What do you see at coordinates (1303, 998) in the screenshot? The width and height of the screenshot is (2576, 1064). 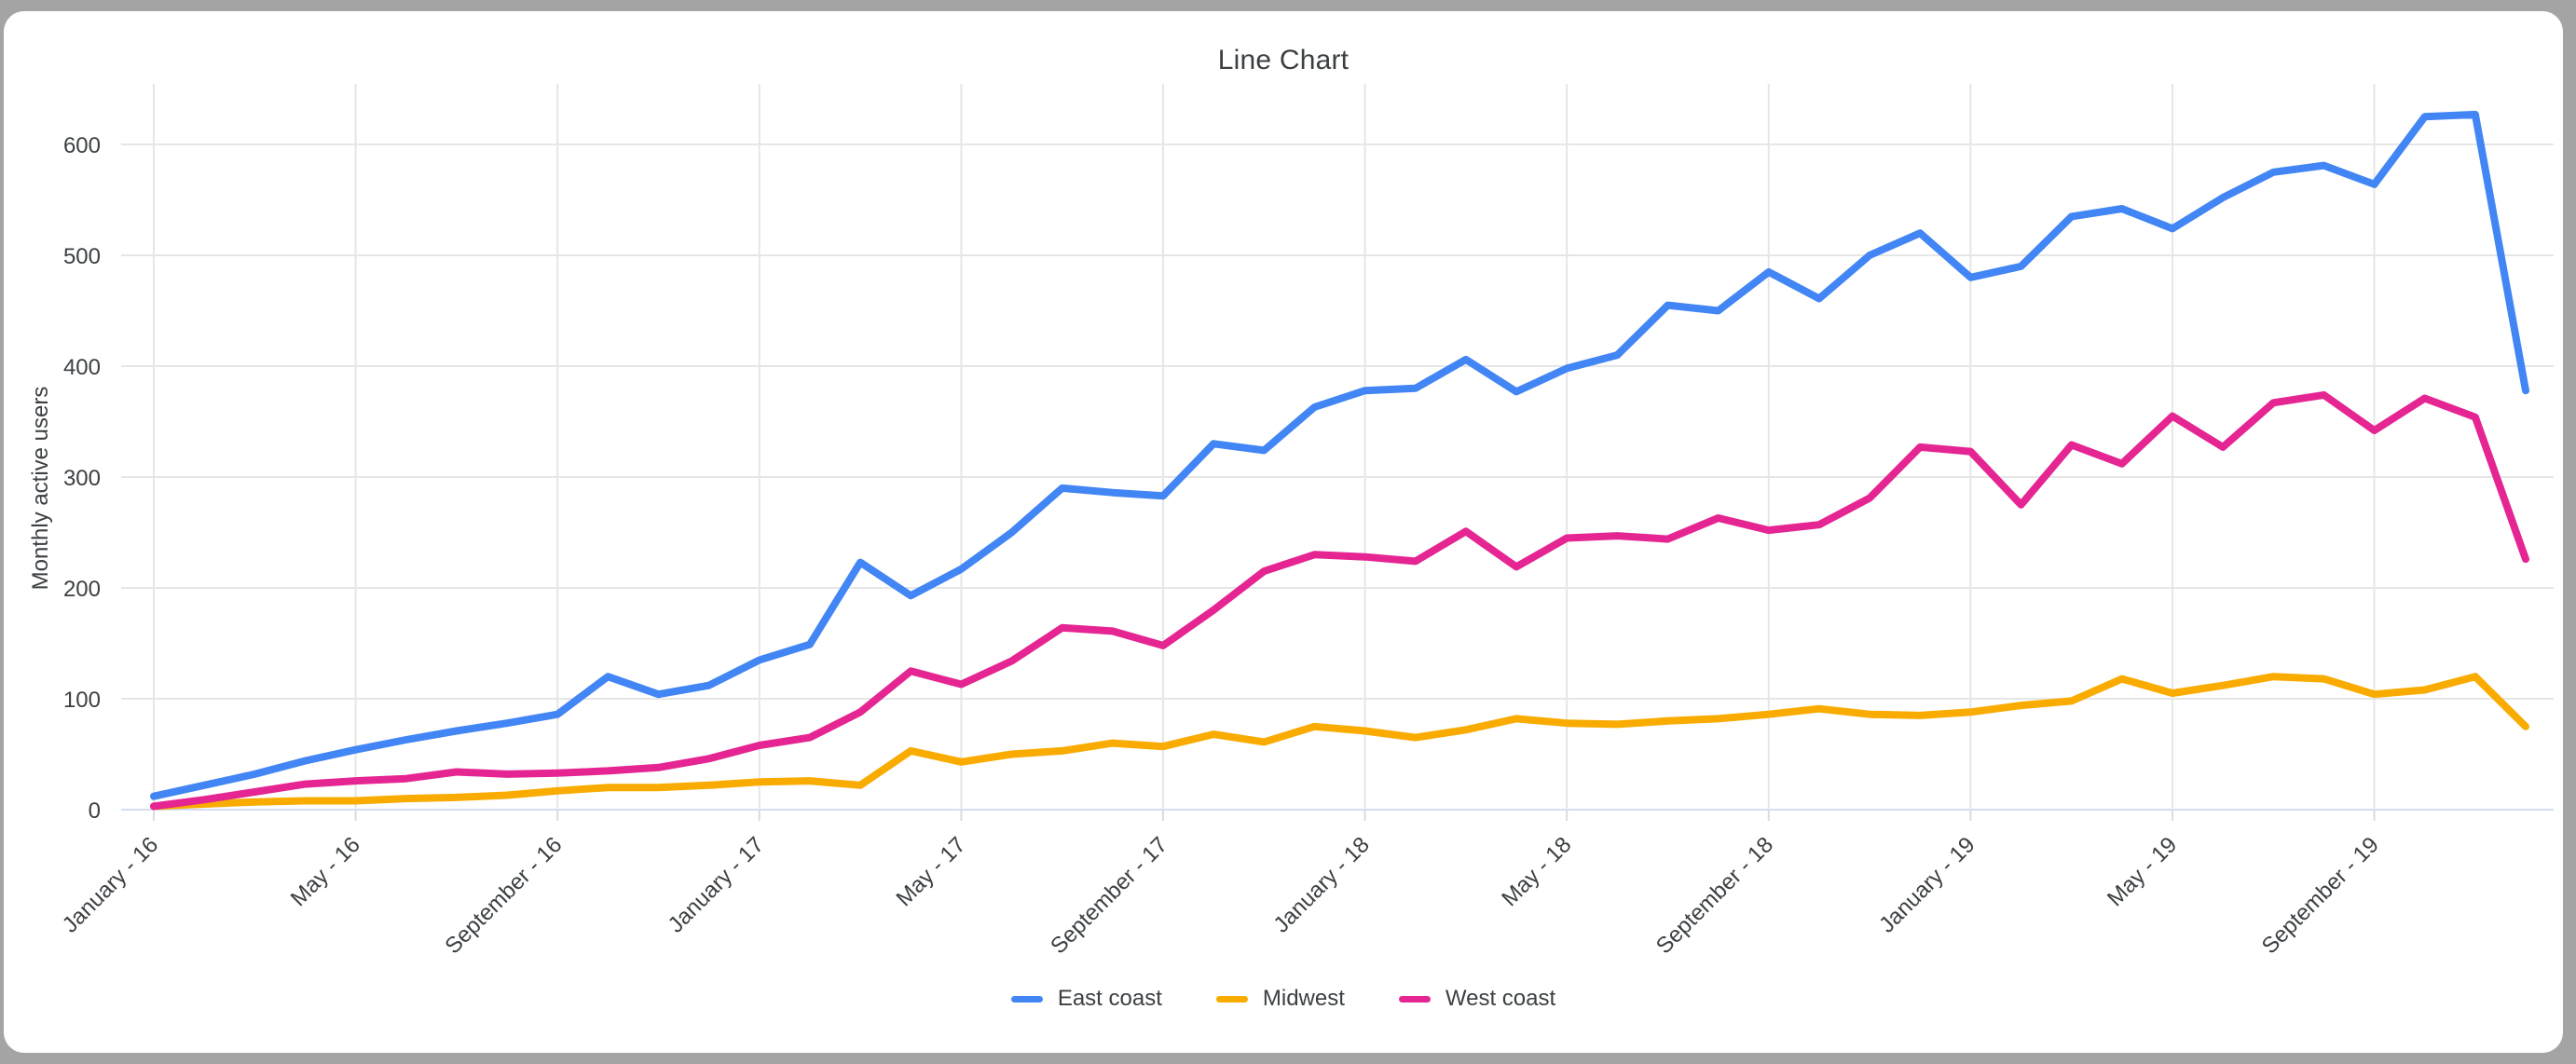 I see `legend-label: Midwest` at bounding box center [1303, 998].